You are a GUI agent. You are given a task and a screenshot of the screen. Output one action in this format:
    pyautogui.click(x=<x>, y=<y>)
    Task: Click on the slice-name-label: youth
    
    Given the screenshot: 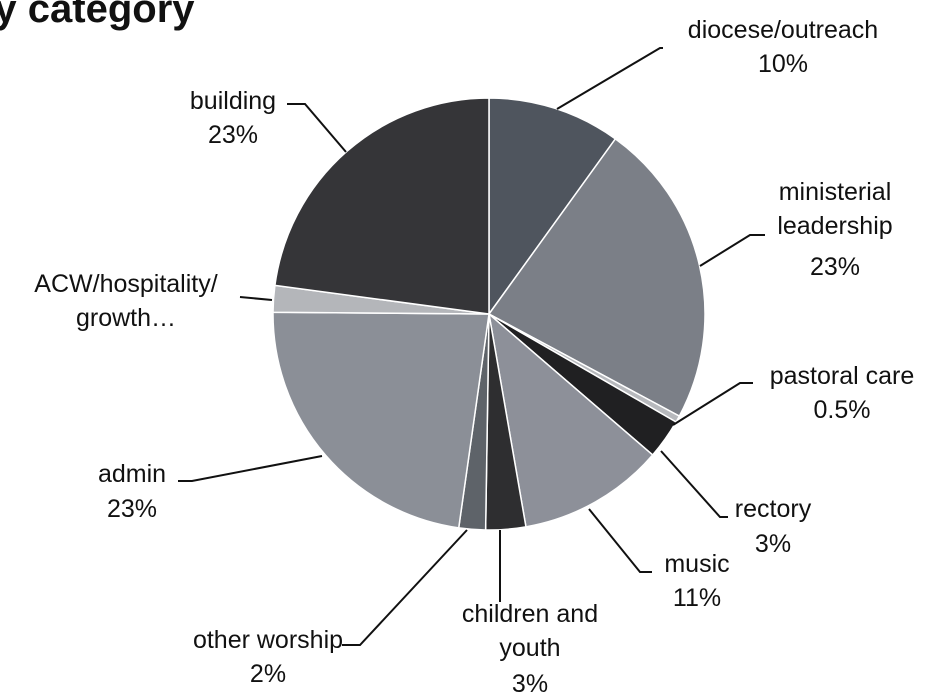 What is the action you would take?
    pyautogui.click(x=529, y=648)
    